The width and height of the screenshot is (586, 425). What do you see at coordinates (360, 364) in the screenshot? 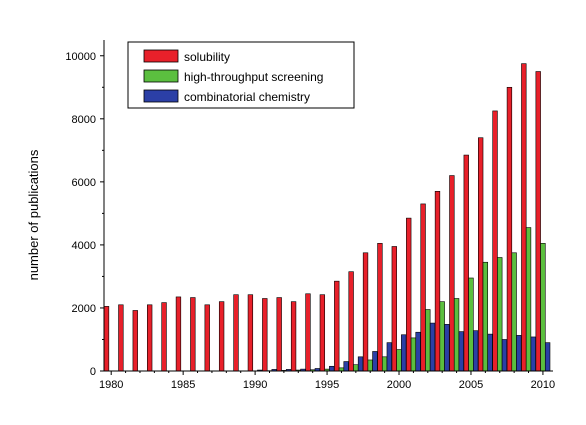
I see `bar-combinatorial-chemistry-1997` at bounding box center [360, 364].